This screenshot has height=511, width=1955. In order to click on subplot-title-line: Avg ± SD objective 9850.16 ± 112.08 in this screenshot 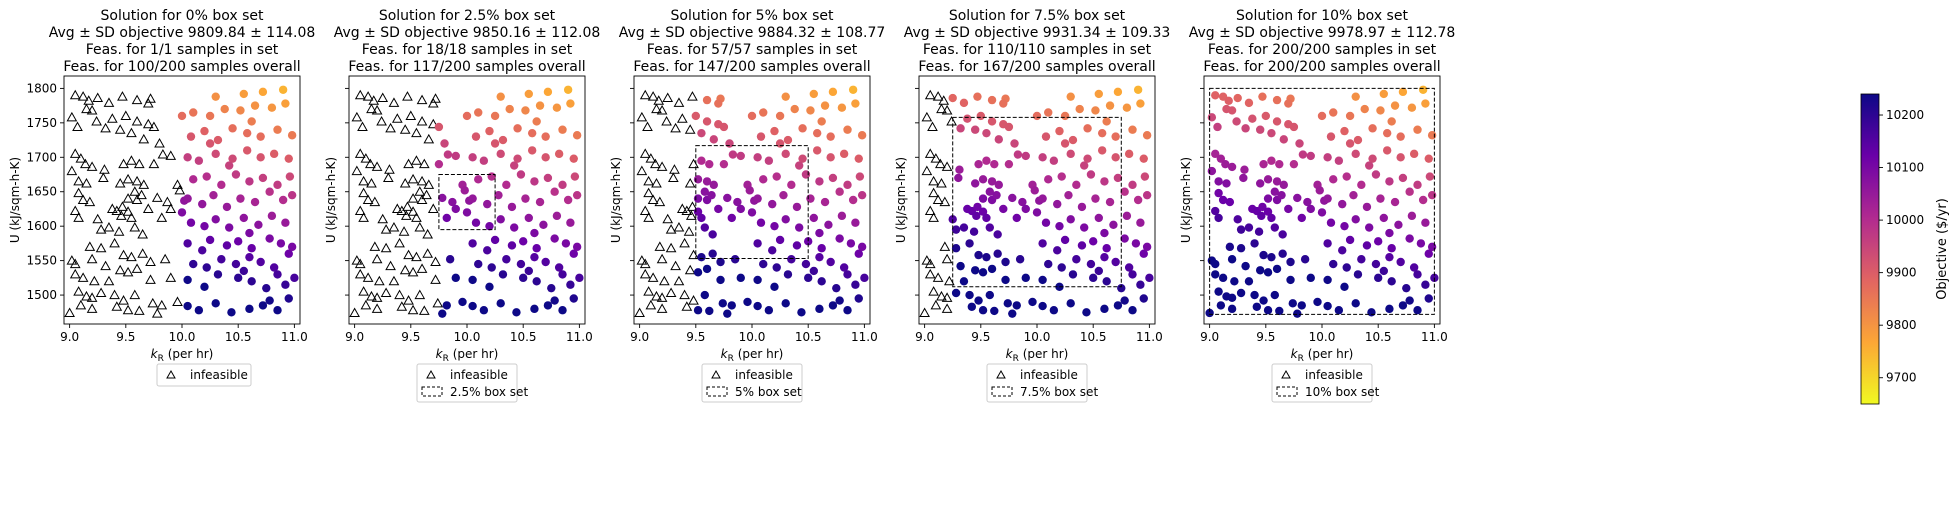, I will do `click(467, 33)`.